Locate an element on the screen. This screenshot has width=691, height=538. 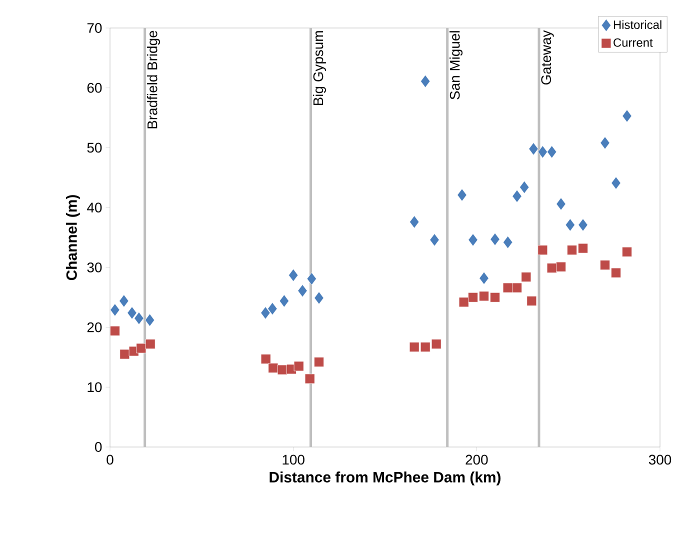
x-axis-title: Distance from McPhee Dam (km) is located at coordinates (385, 478).